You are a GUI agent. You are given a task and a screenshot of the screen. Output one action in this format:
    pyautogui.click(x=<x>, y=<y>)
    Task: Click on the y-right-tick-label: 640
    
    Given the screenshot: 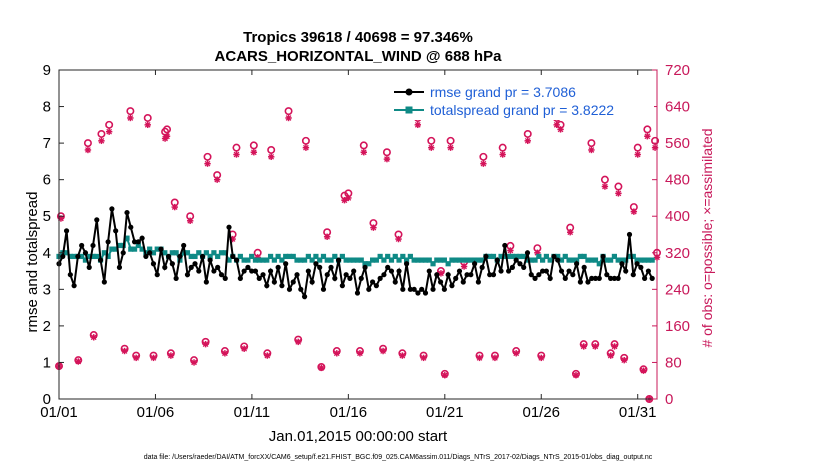 What is the action you would take?
    pyautogui.click(x=677, y=107)
    